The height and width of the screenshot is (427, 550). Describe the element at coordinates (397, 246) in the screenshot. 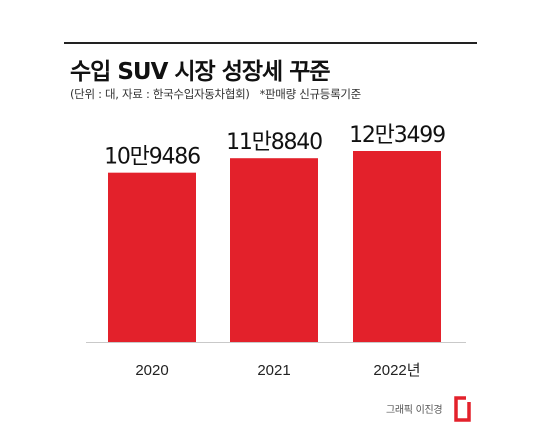

I see `bar-2022년` at that location.